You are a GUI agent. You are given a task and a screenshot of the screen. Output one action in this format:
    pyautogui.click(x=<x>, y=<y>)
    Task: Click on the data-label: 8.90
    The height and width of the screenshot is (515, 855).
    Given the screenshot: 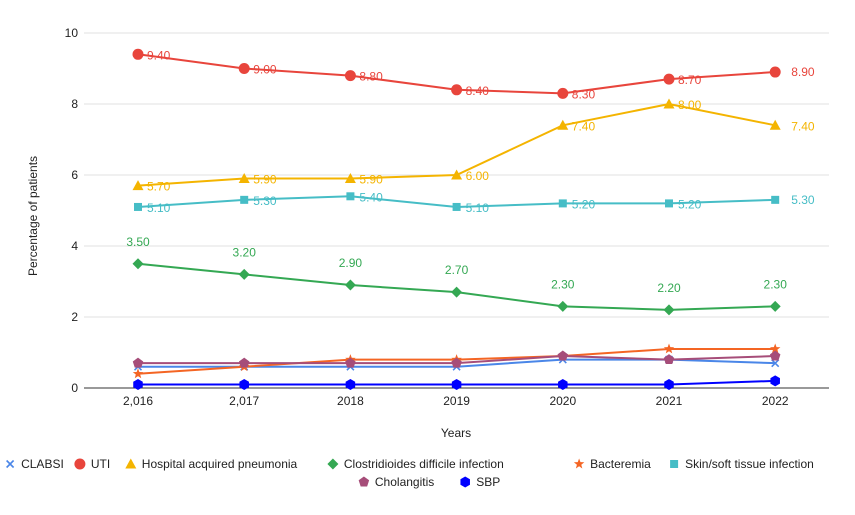 What is the action you would take?
    pyautogui.click(x=803, y=72)
    